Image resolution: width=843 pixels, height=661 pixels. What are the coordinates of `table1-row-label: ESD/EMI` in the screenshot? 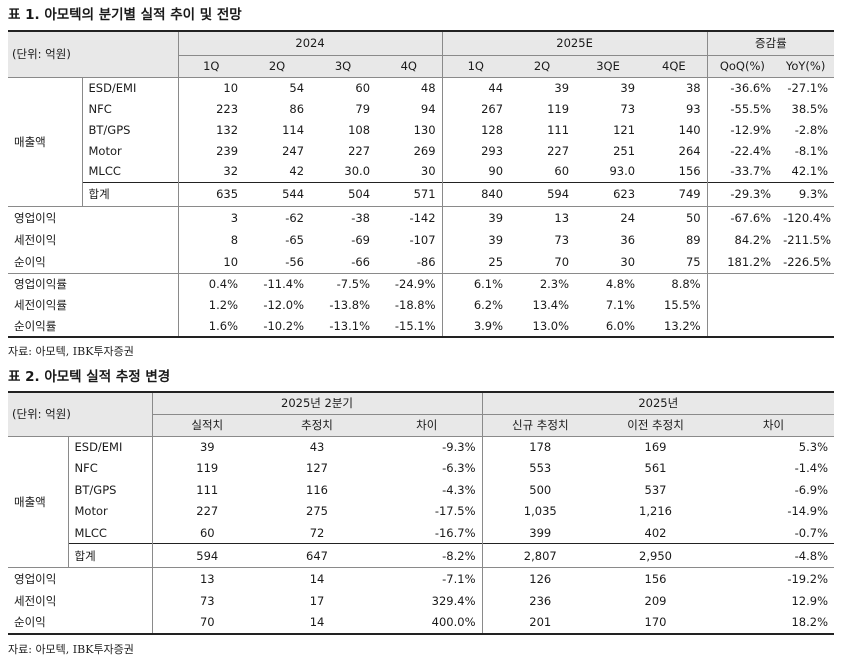 It's located at (130, 87).